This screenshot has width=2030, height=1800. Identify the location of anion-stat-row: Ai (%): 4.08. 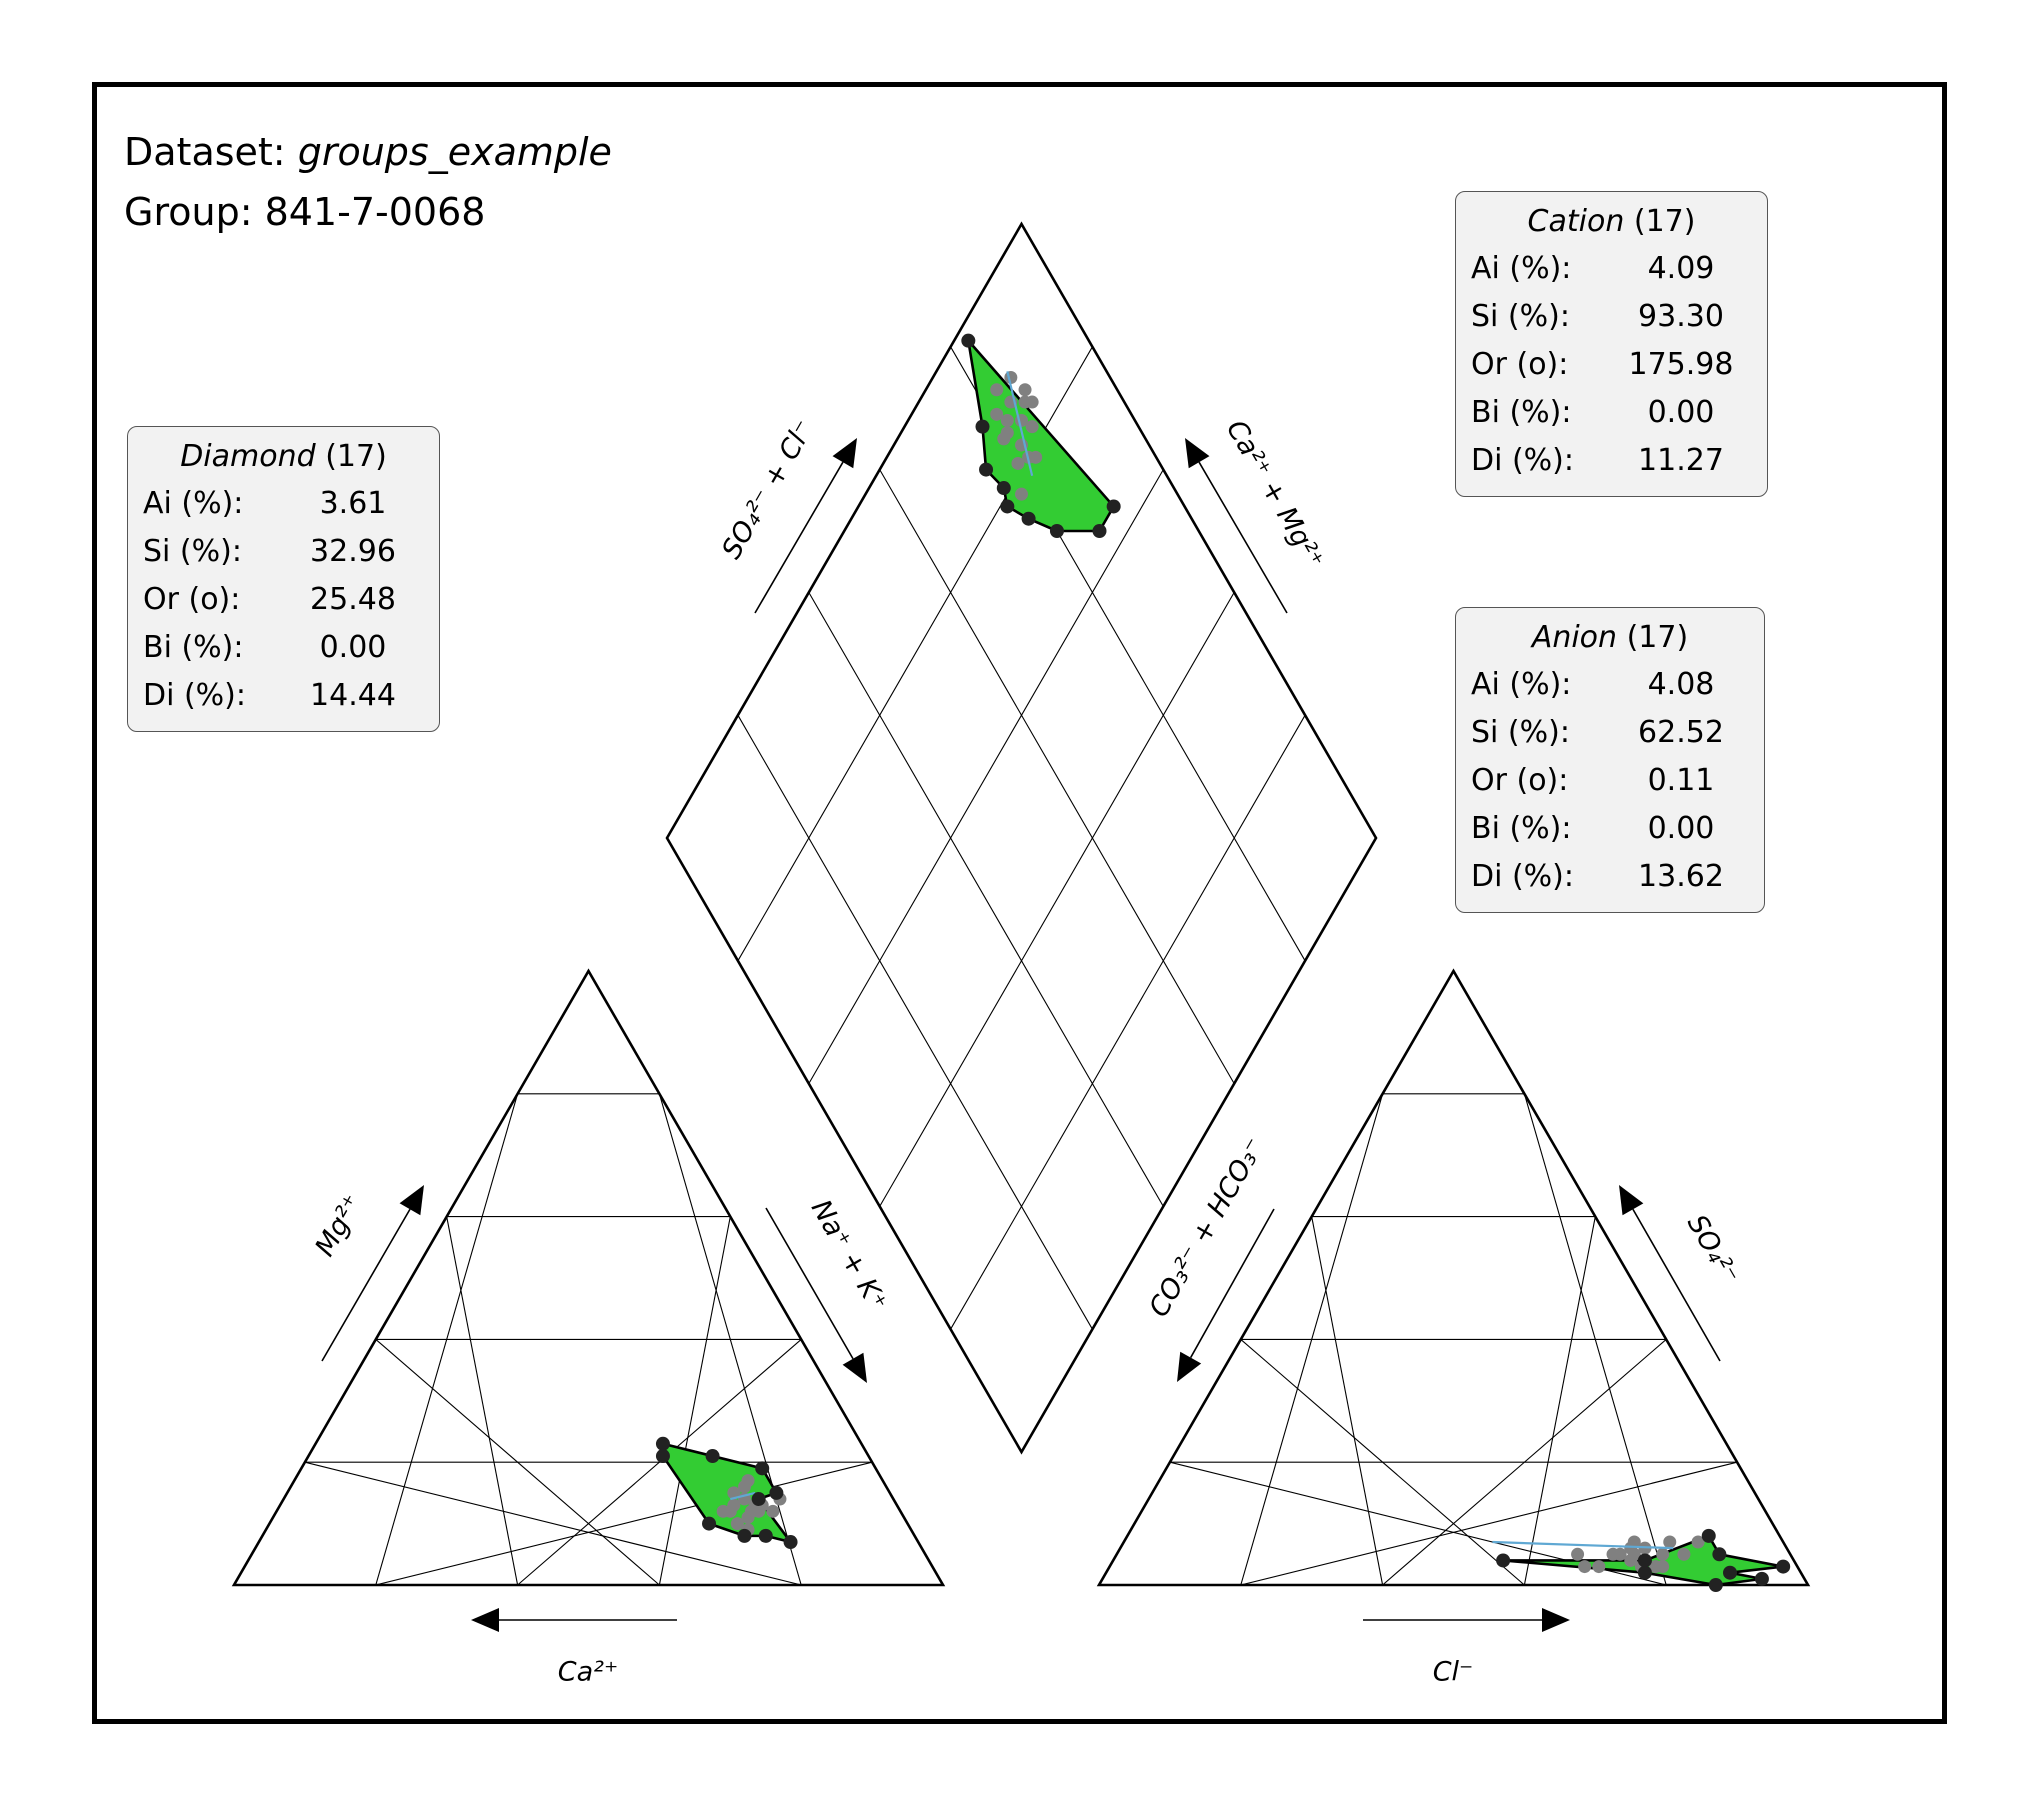
(1611, 685).